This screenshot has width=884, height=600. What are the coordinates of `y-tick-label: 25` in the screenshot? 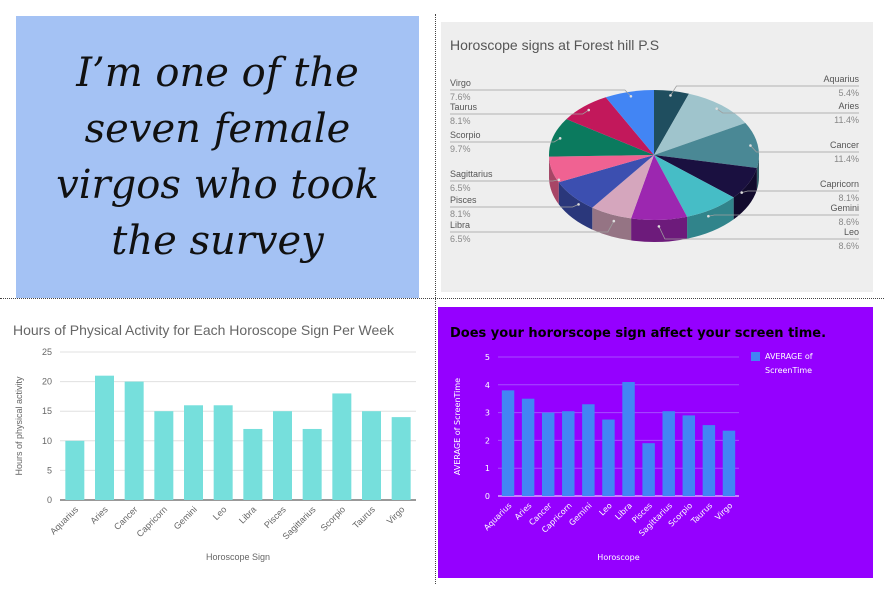 It's located at (47, 352).